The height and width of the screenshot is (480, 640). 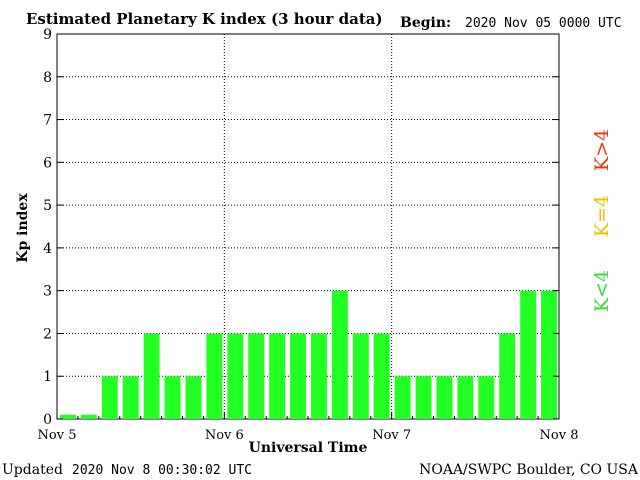 What do you see at coordinates (47, 78) in the screenshot?
I see `y-tick-label: 8` at bounding box center [47, 78].